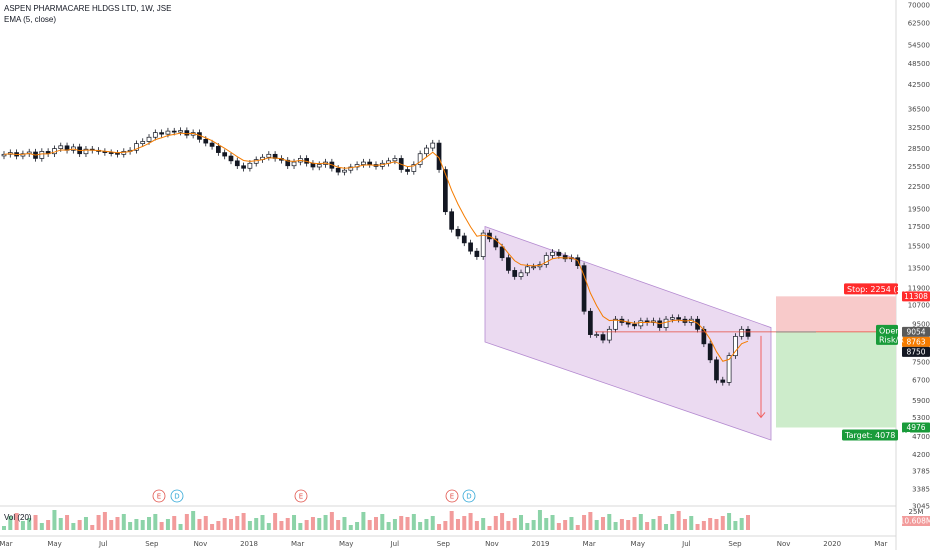 This screenshot has width=932, height=550. Describe the element at coordinates (30, 19) in the screenshot. I see `ema-indicator-label: EMA (5, close)` at that location.